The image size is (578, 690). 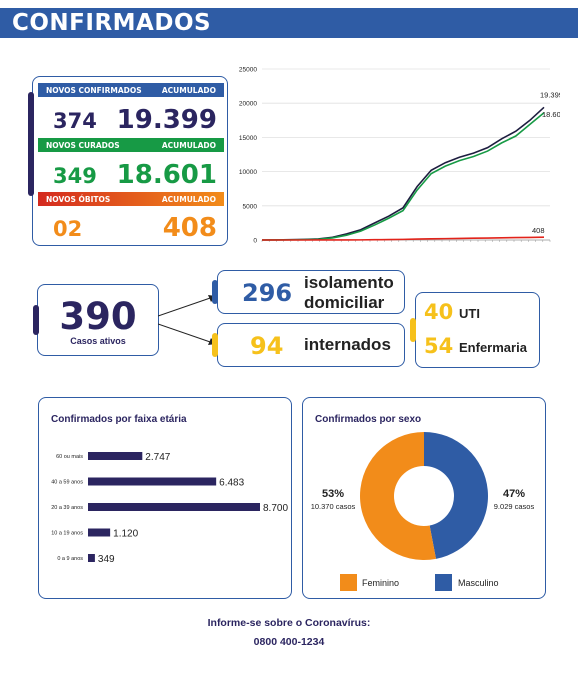 What do you see at coordinates (333, 494) in the screenshot?
I see `female-percent-label: 53%` at bounding box center [333, 494].